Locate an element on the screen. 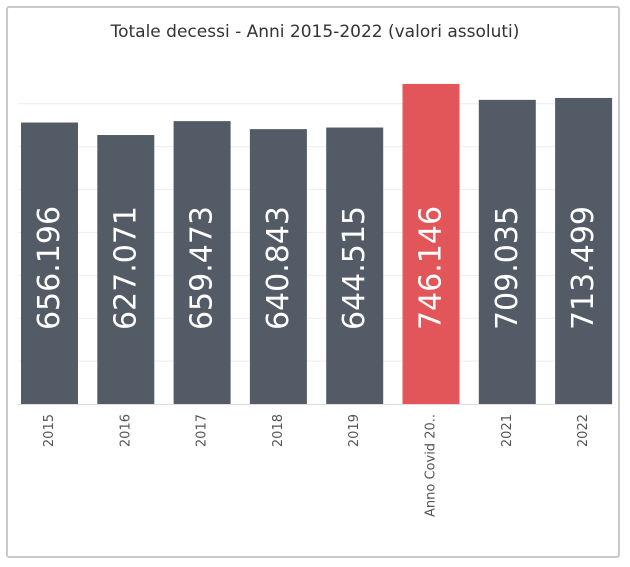 The width and height of the screenshot is (630, 567). x-tick-1: 2016 is located at coordinates (125, 430).